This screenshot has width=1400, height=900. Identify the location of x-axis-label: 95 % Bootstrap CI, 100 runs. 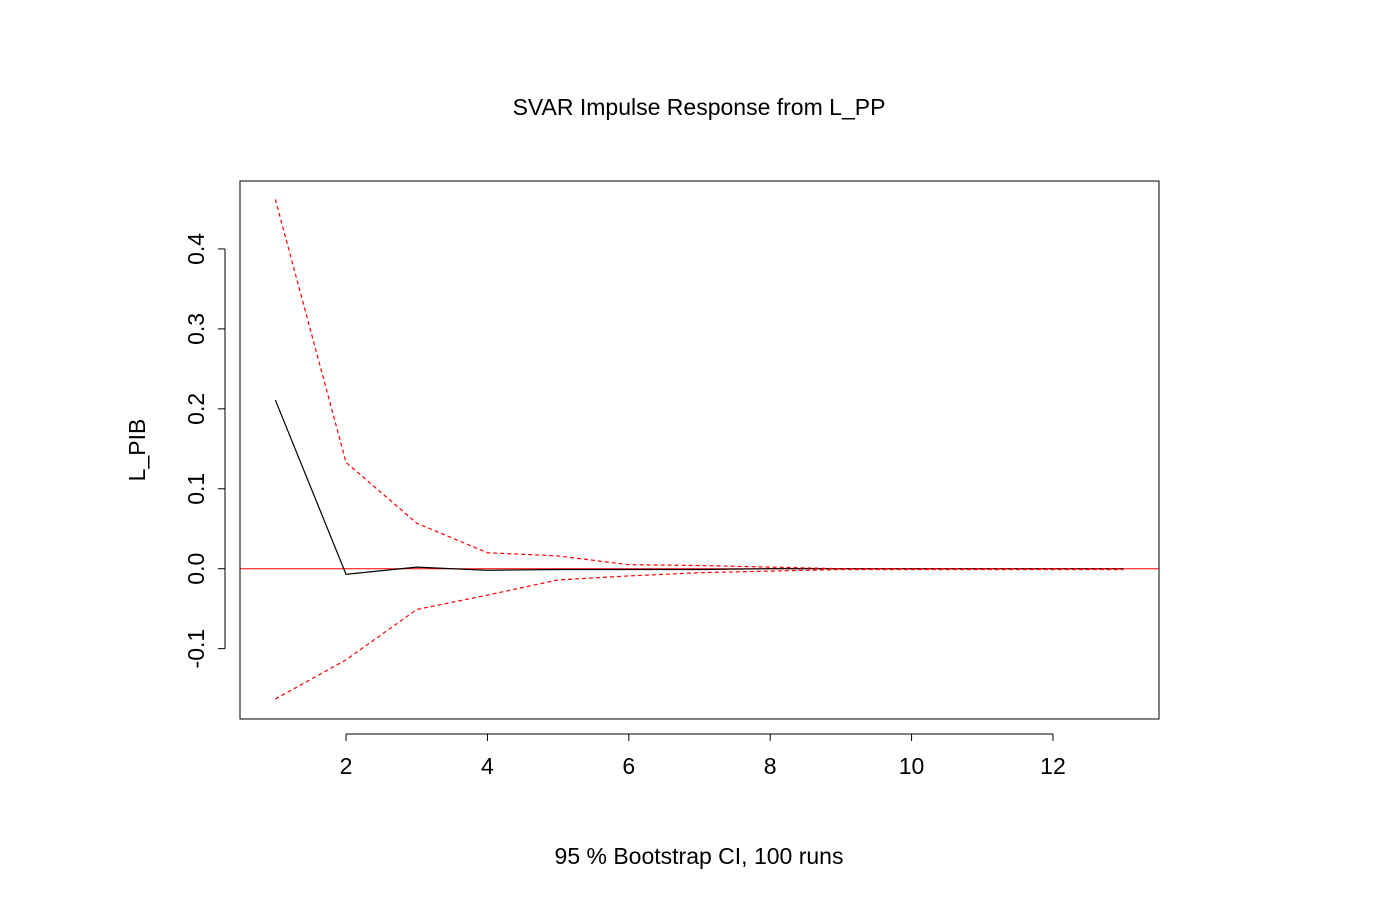
(699, 856).